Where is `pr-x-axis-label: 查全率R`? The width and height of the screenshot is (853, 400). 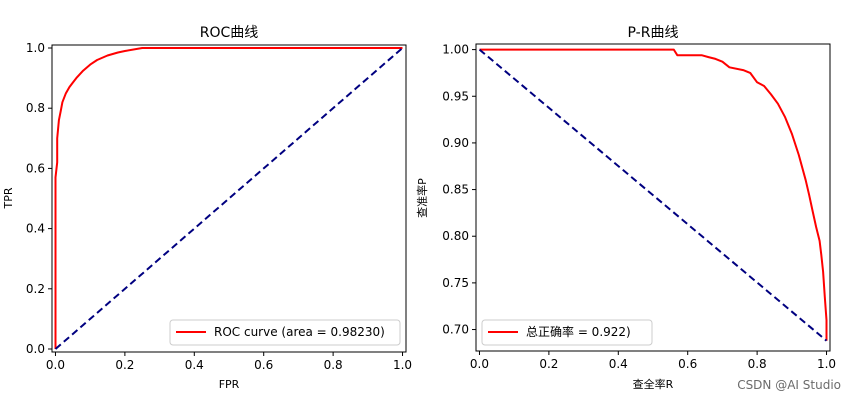
pr-x-axis-label: 查全率R is located at coordinates (653, 384).